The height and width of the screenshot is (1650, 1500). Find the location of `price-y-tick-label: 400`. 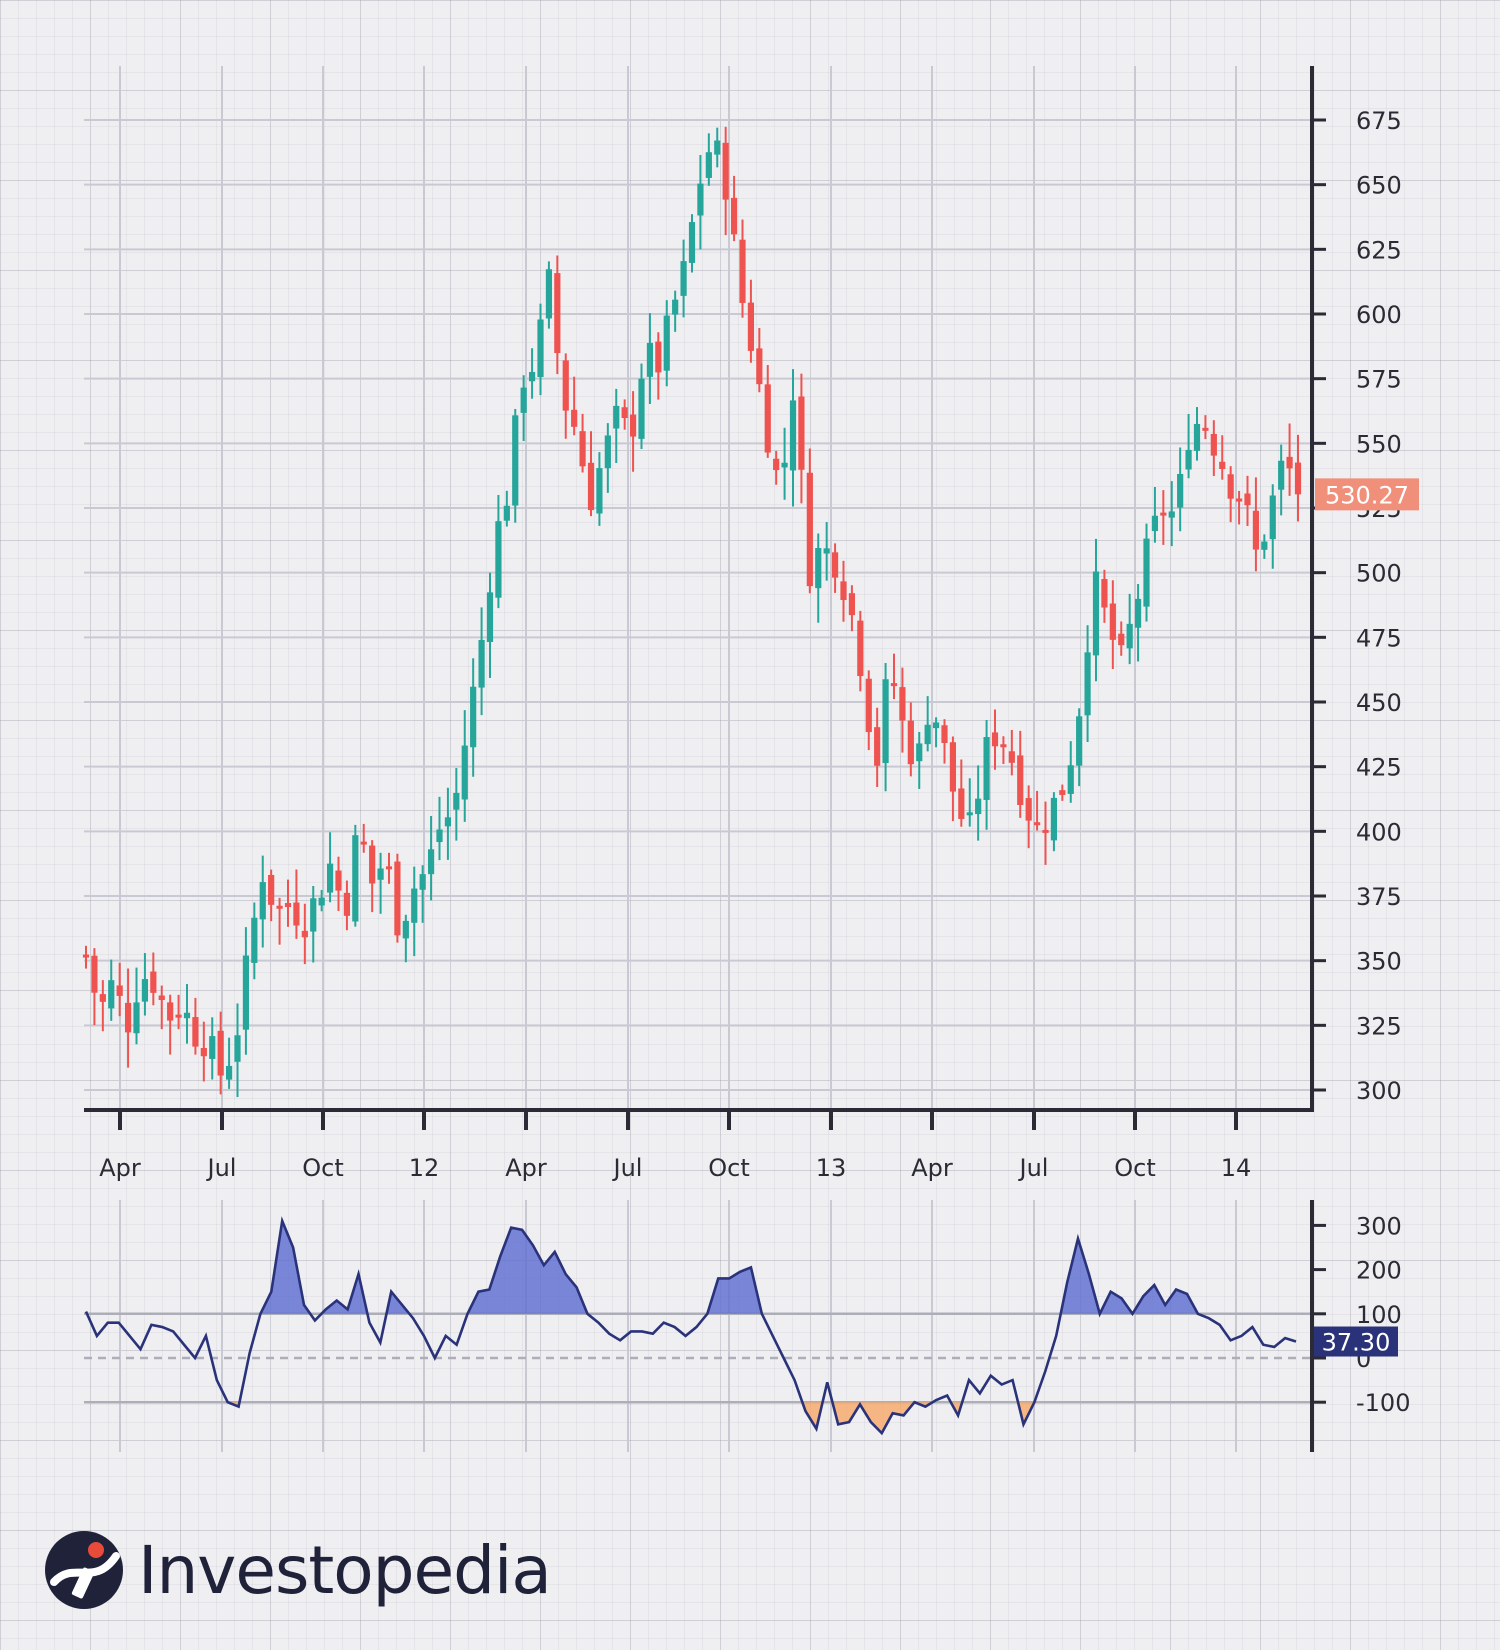

price-y-tick-label: 400 is located at coordinates (1379, 832).